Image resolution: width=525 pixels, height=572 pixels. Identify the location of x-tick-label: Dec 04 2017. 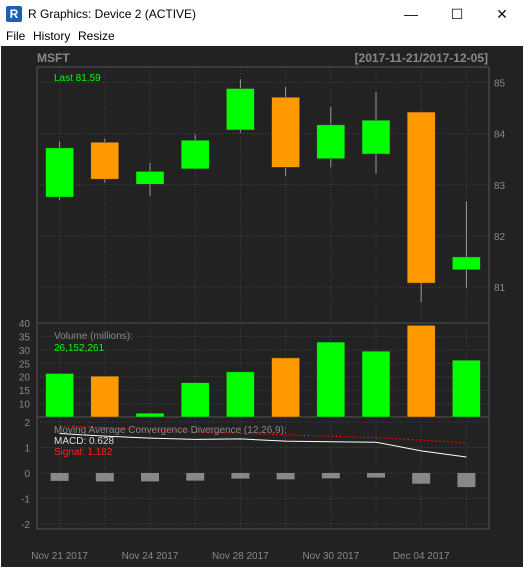
(421, 556).